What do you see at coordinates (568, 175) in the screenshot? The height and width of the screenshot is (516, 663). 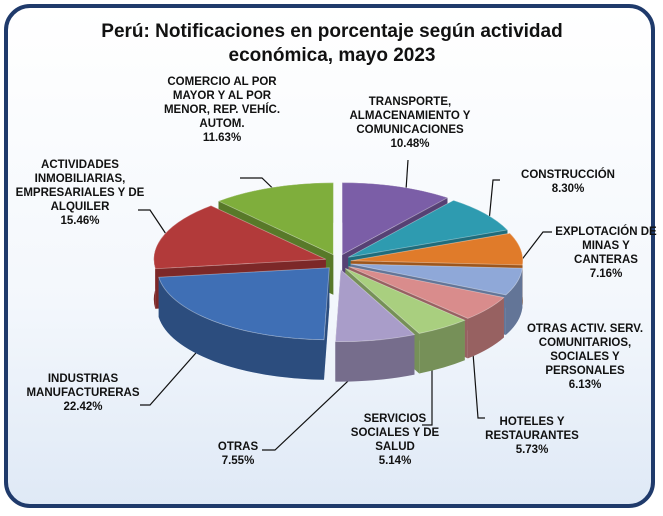 I see `category-label: CONSTRUCCIÓN` at bounding box center [568, 175].